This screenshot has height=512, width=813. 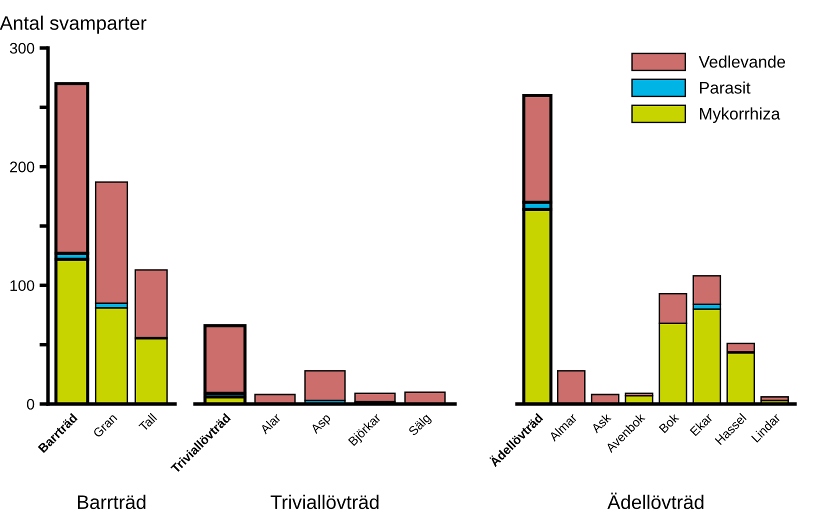 I want to click on x-tick-label: Sälg, so click(x=420, y=425).